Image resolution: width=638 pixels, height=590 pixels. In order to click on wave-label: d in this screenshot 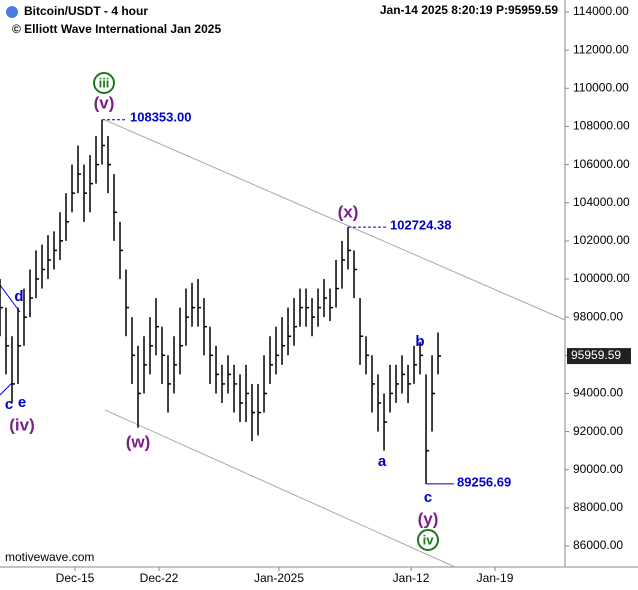, I will do `click(18, 296)`.